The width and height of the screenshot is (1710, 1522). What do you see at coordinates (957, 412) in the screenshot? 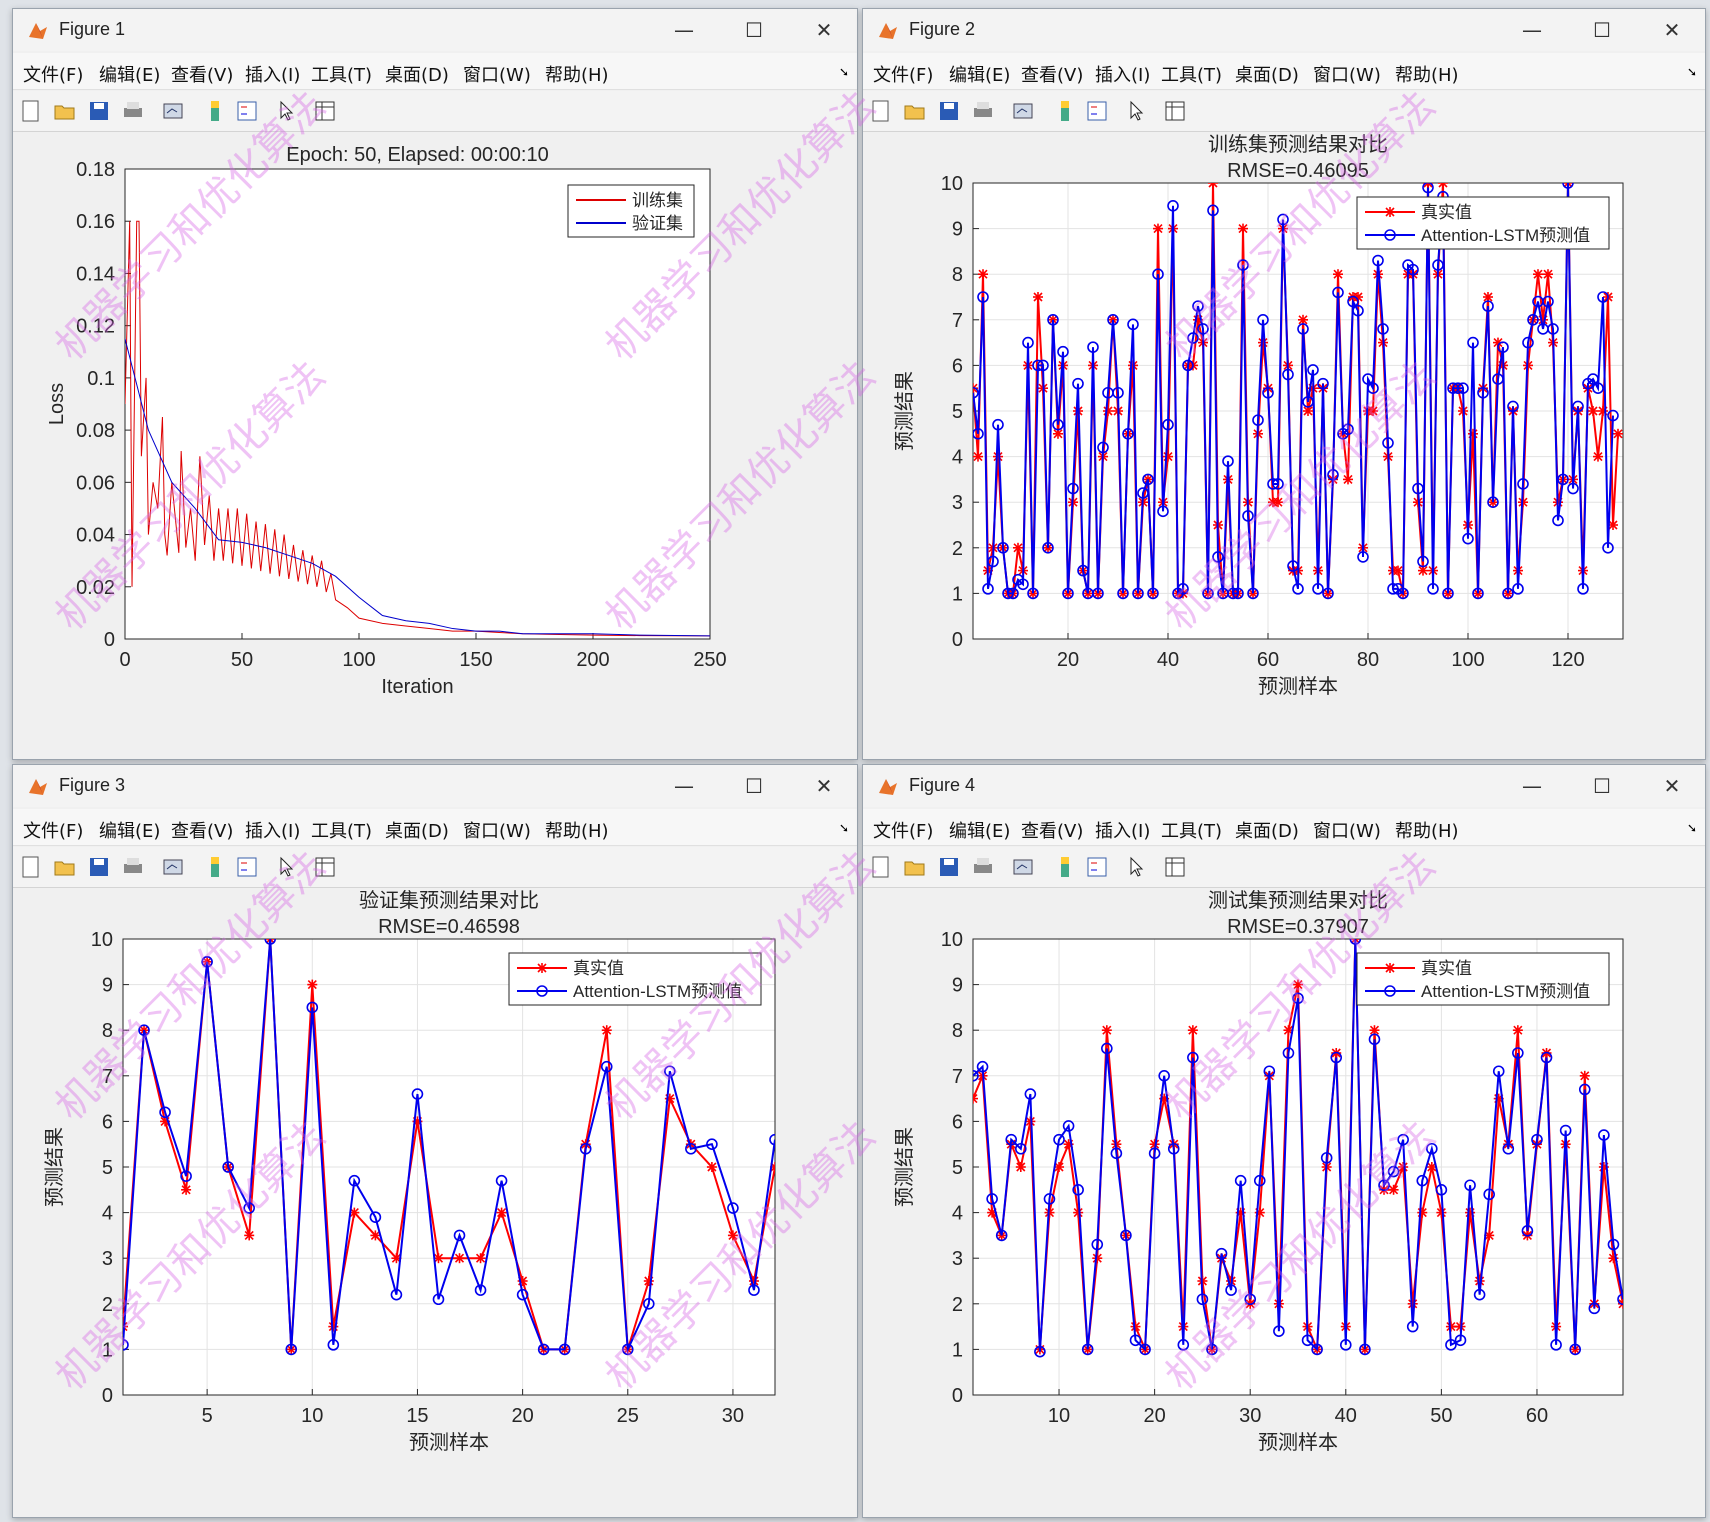
I see `tick-label: 5` at bounding box center [957, 412].